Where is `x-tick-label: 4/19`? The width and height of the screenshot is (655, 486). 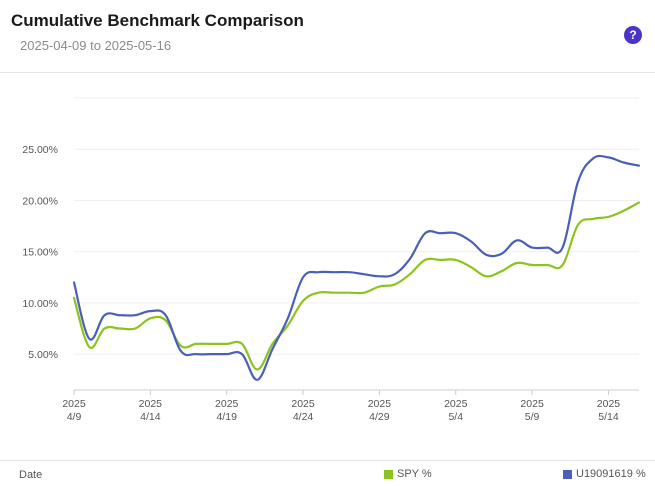 x-tick-label: 4/19 is located at coordinates (226, 417).